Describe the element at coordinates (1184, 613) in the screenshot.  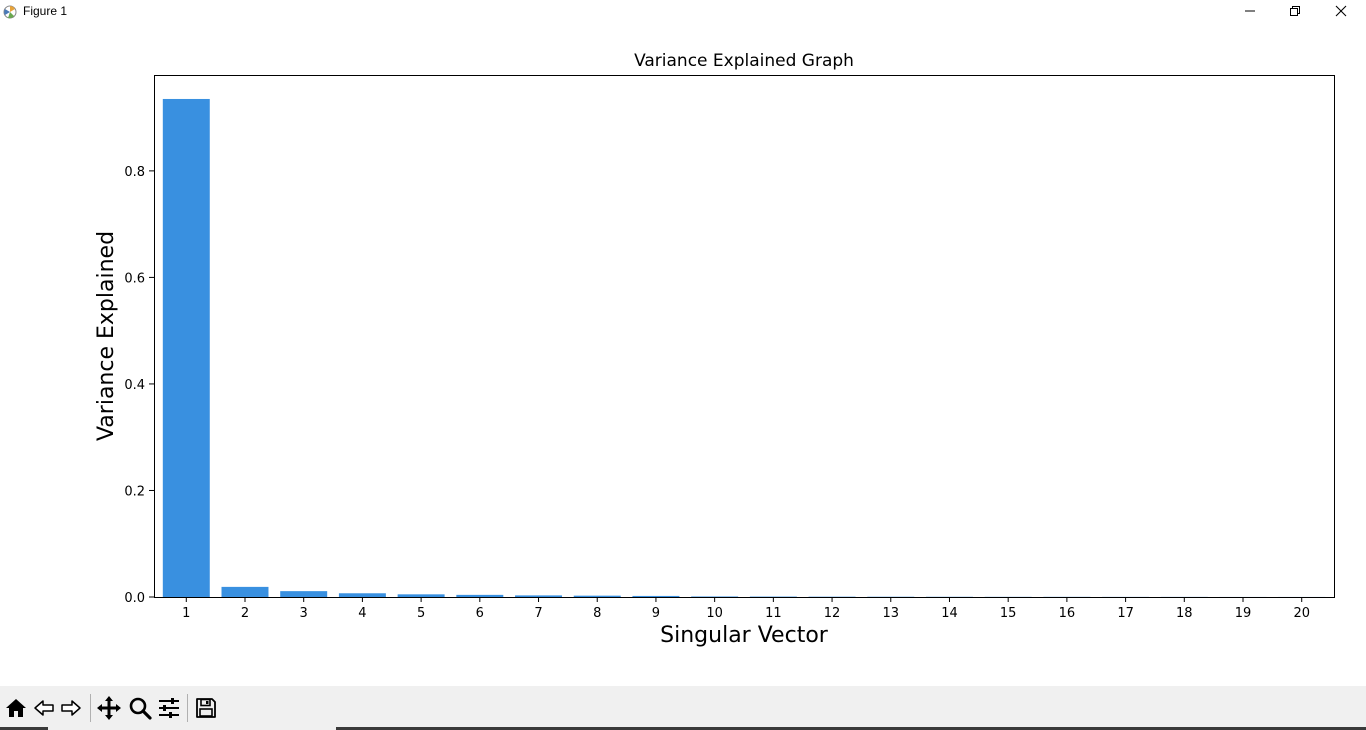
I see `x-tick-label: 18` at that location.